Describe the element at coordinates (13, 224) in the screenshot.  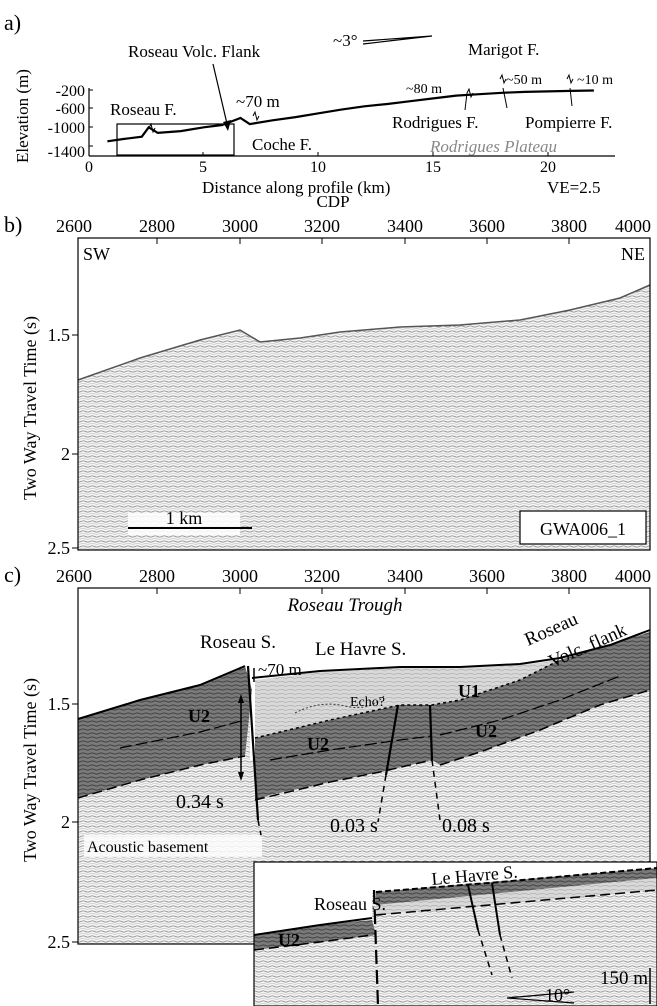
I see `panel-b-label: b)` at that location.